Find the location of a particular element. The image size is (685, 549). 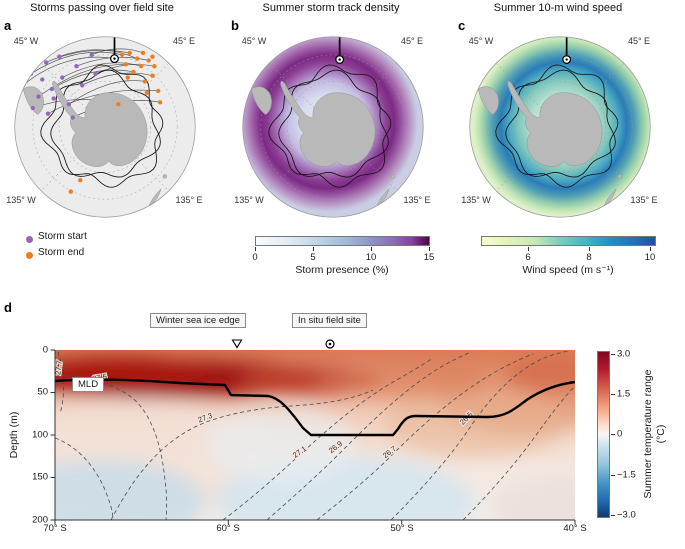

legend-label-storm-end: Storm end is located at coordinates (61, 252).